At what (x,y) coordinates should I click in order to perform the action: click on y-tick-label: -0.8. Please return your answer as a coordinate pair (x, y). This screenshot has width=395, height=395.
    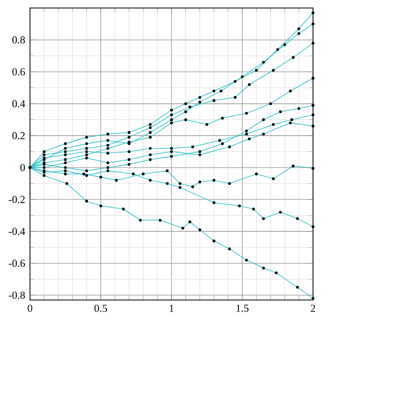
    Looking at the image, I should click on (16, 295).